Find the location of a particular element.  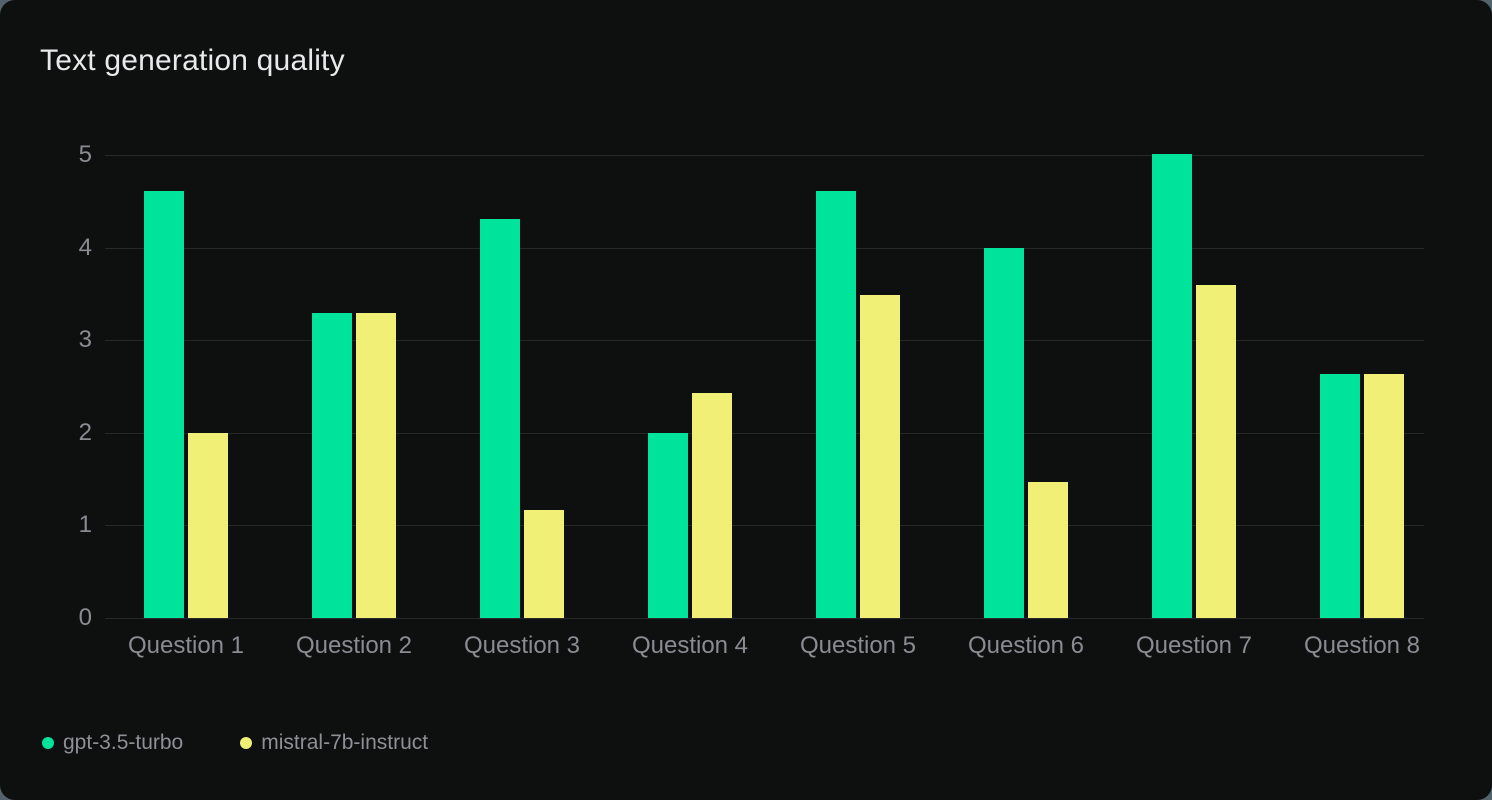

x-axis-category-label: Question 7 is located at coordinates (1194, 645).